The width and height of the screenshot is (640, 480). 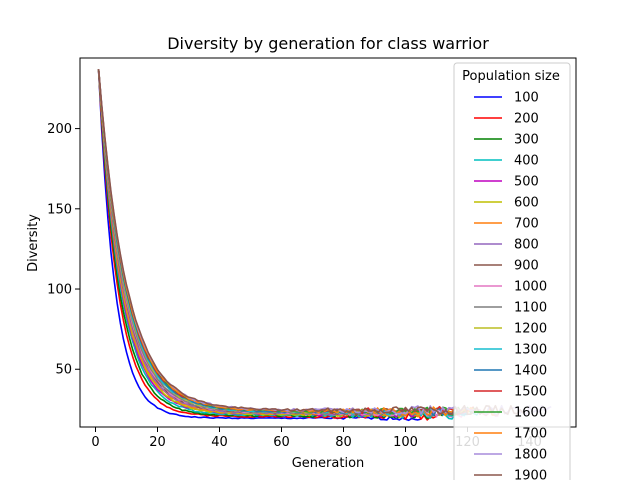 I want to click on legend-label-400: 400, so click(x=526, y=161).